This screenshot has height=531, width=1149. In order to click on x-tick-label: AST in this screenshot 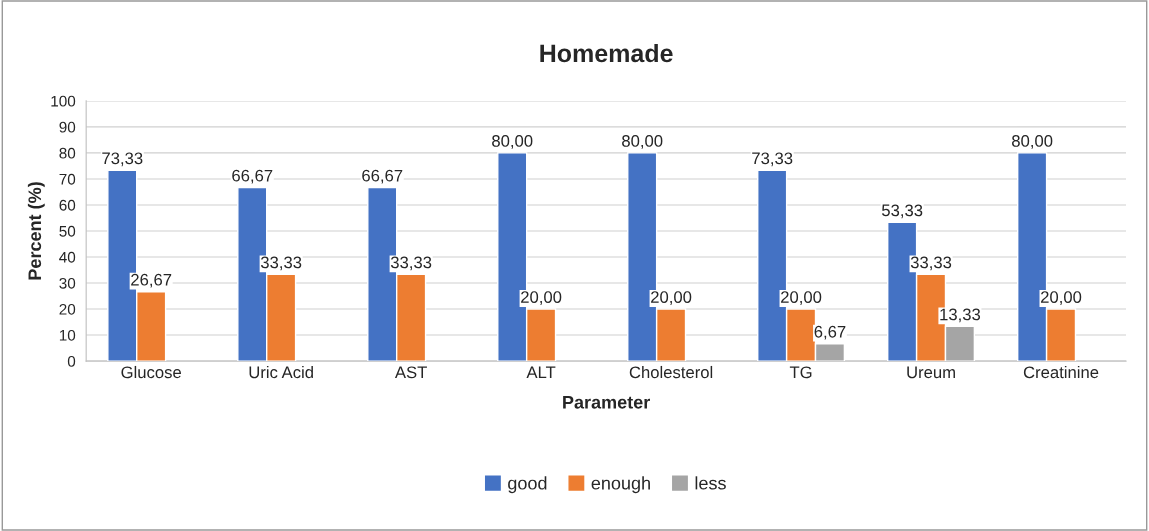, I will do `click(410, 372)`.